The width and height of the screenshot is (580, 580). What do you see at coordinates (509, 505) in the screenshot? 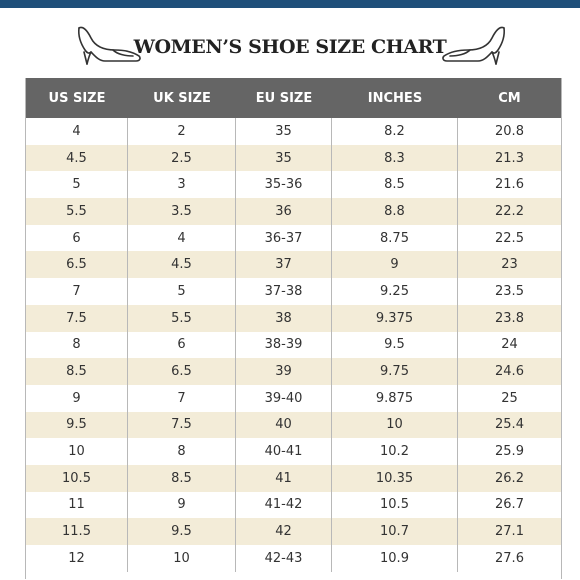
I see `cell-cm: 26.7` at bounding box center [509, 505].